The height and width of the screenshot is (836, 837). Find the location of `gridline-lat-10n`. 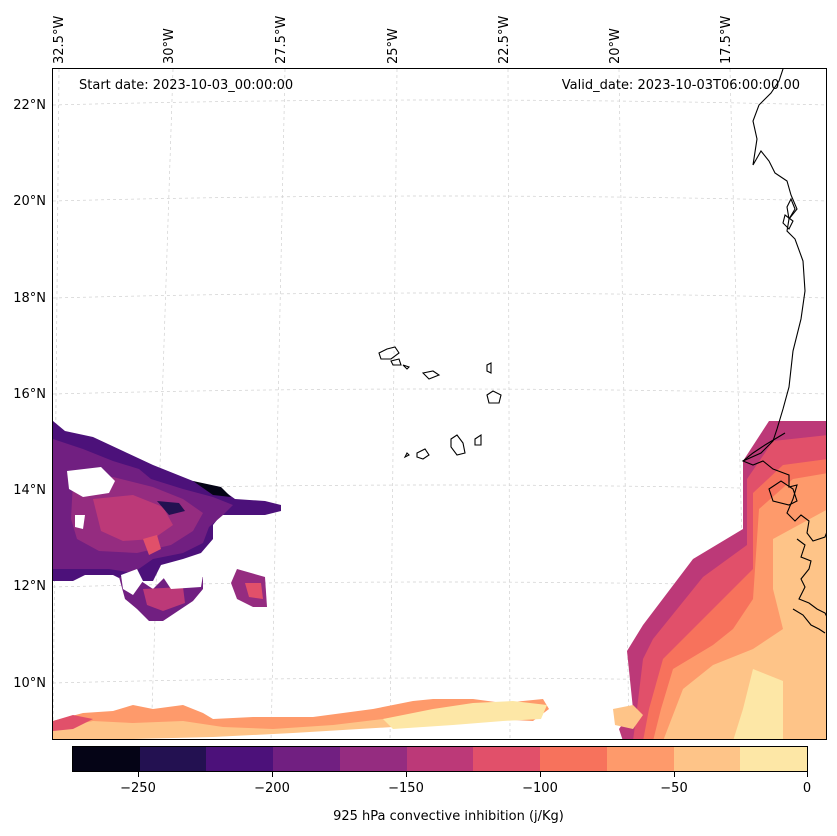

gridline-lat-10n is located at coordinates (439, 680).